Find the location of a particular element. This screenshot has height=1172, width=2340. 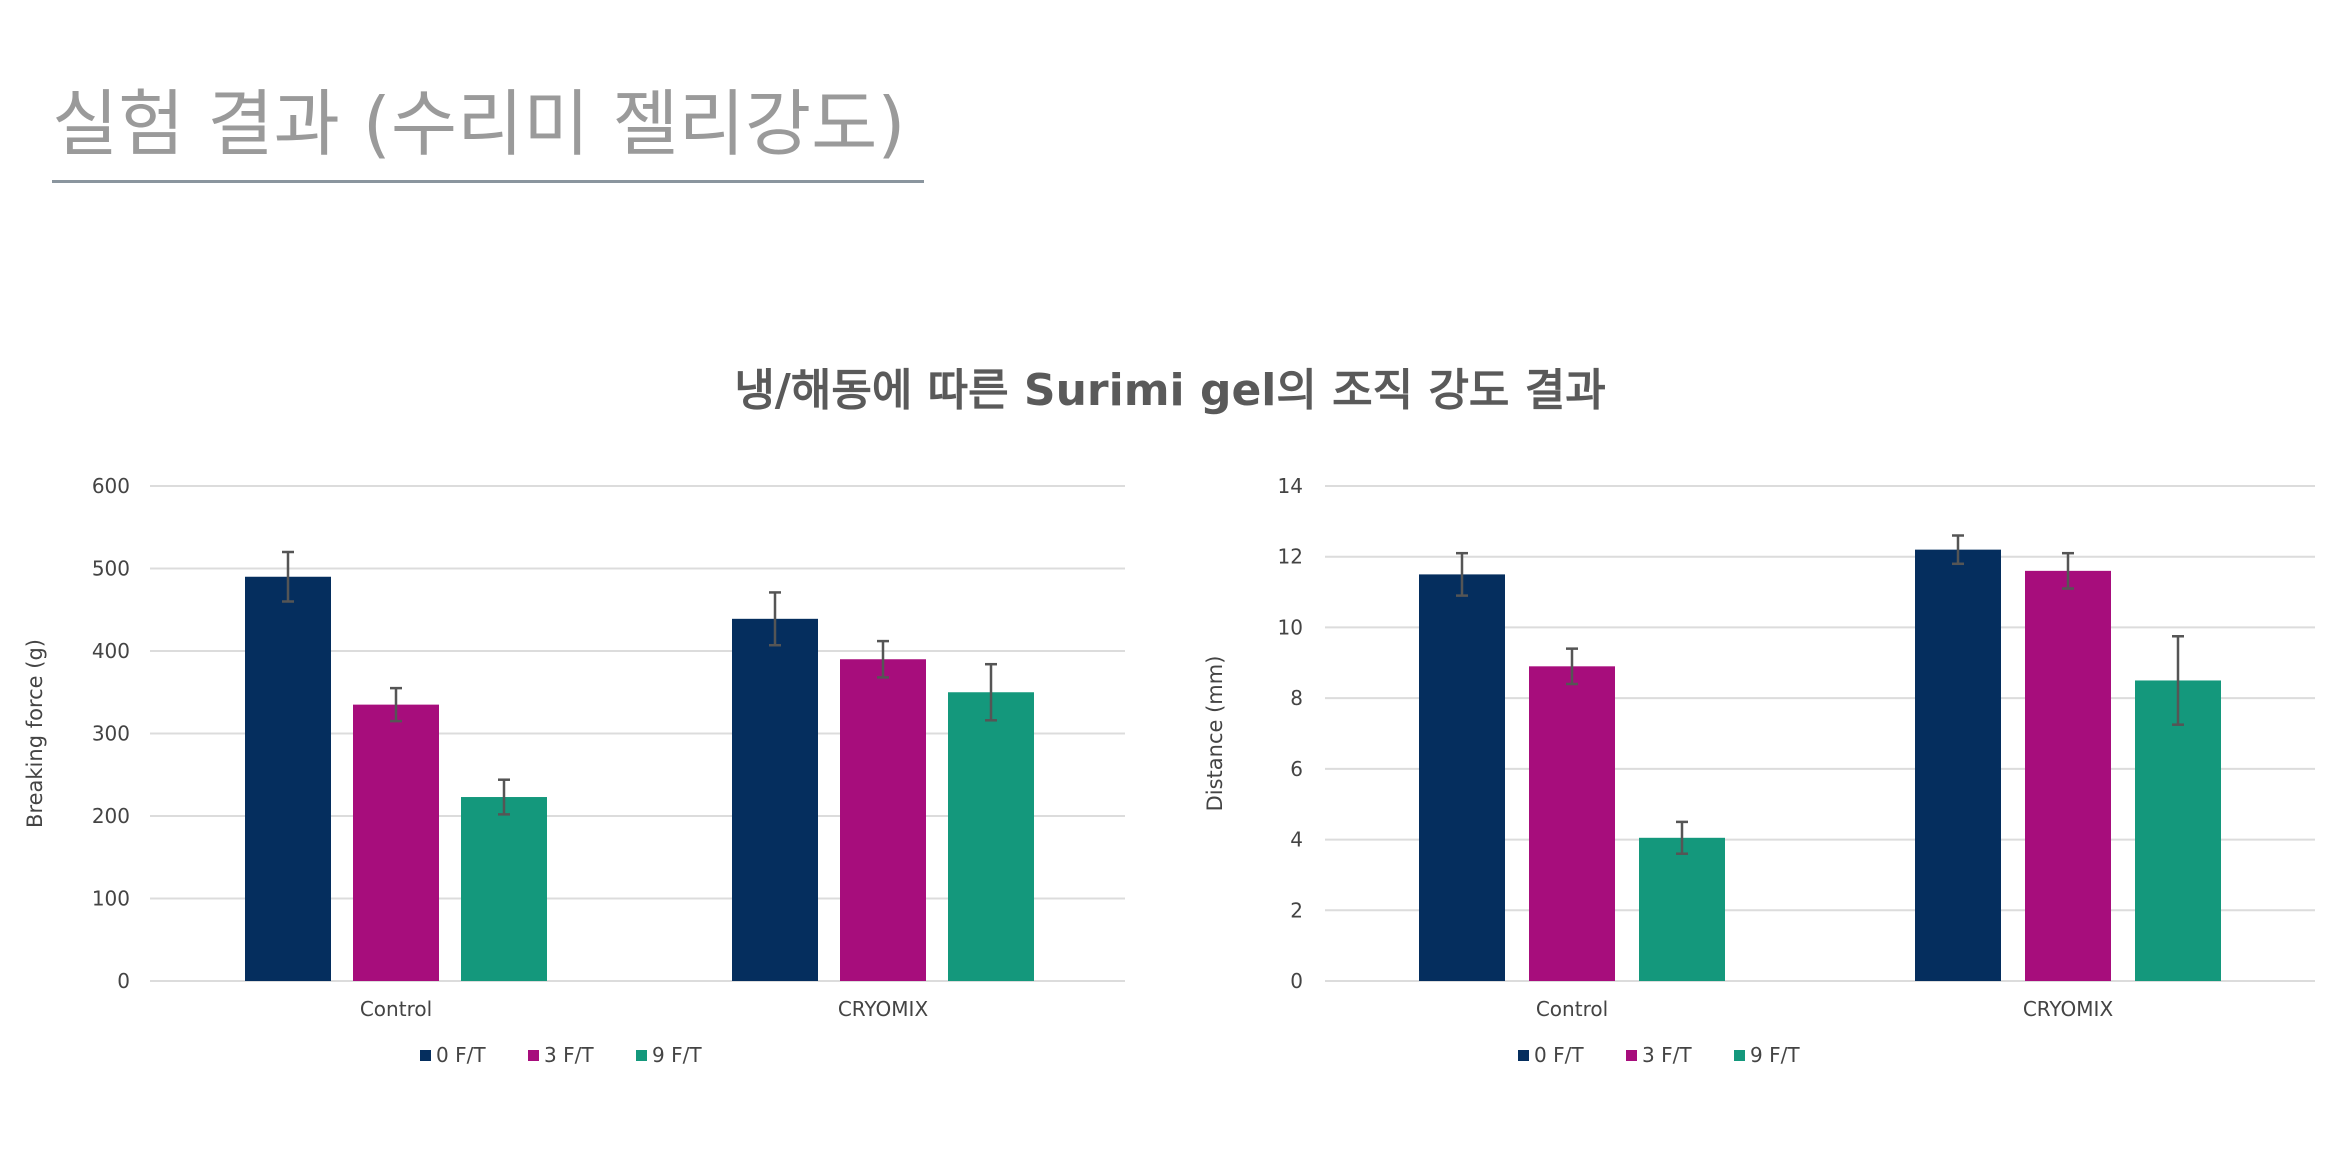

y-tick-label: 4 is located at coordinates (1296, 840).